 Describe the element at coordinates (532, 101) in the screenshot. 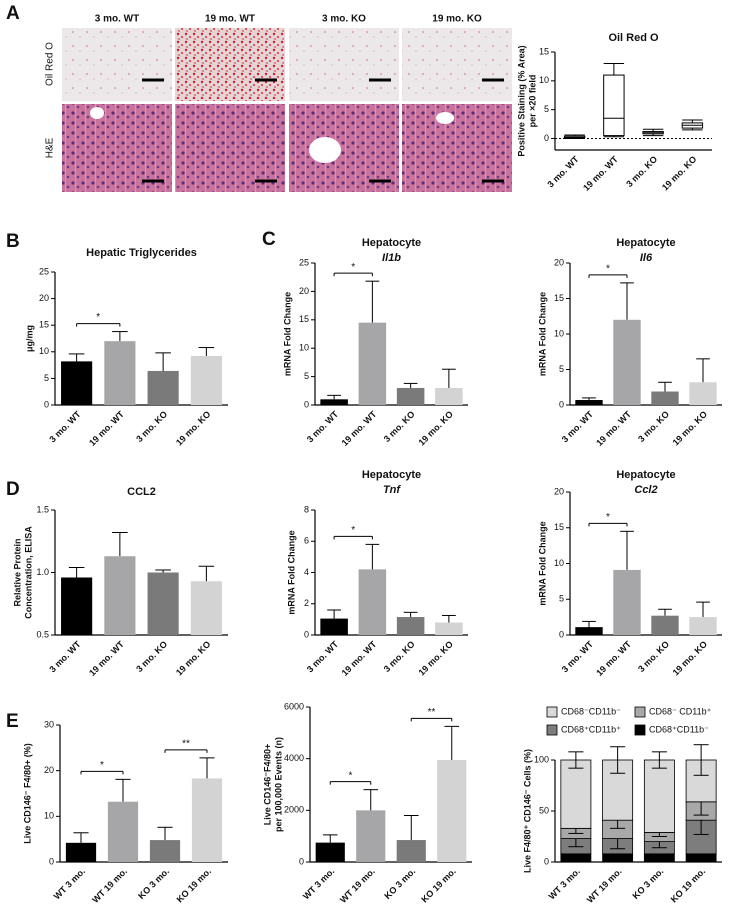

I see `y-axis-label: per ×20 field` at that location.